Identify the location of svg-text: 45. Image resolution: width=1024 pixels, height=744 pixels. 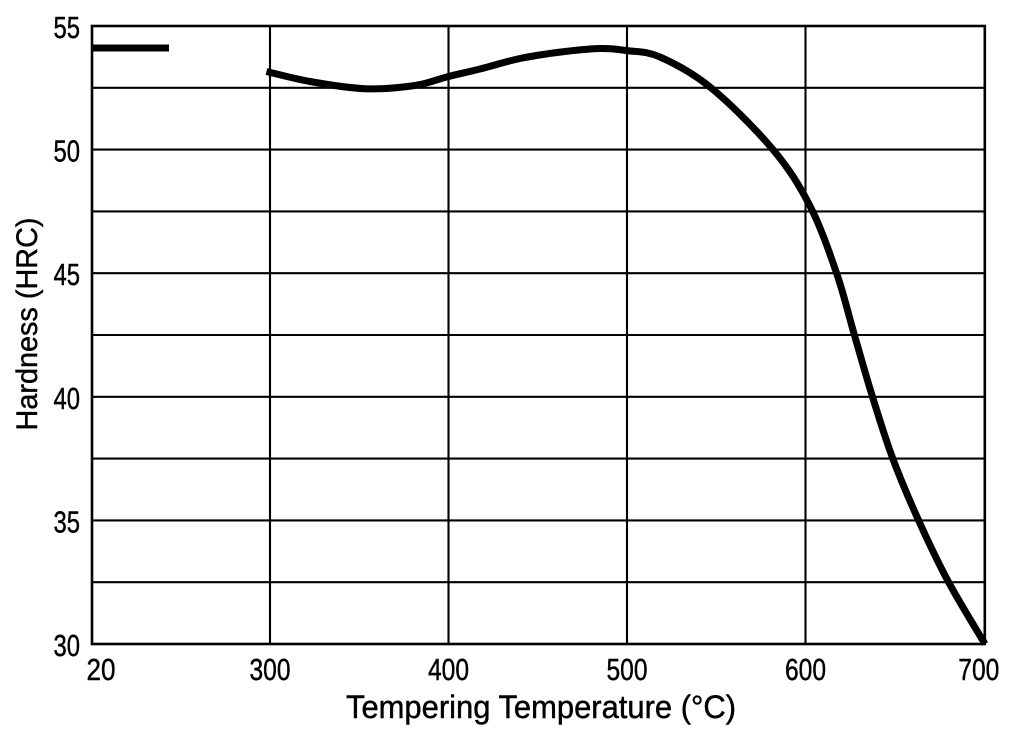
(67, 274).